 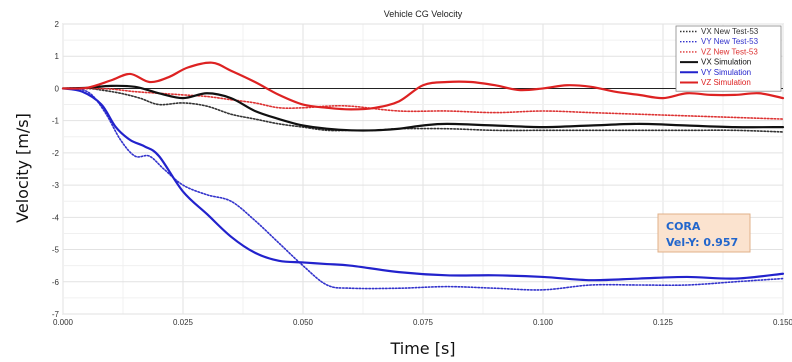 I want to click on y-tick-label: -6, so click(x=56, y=282).